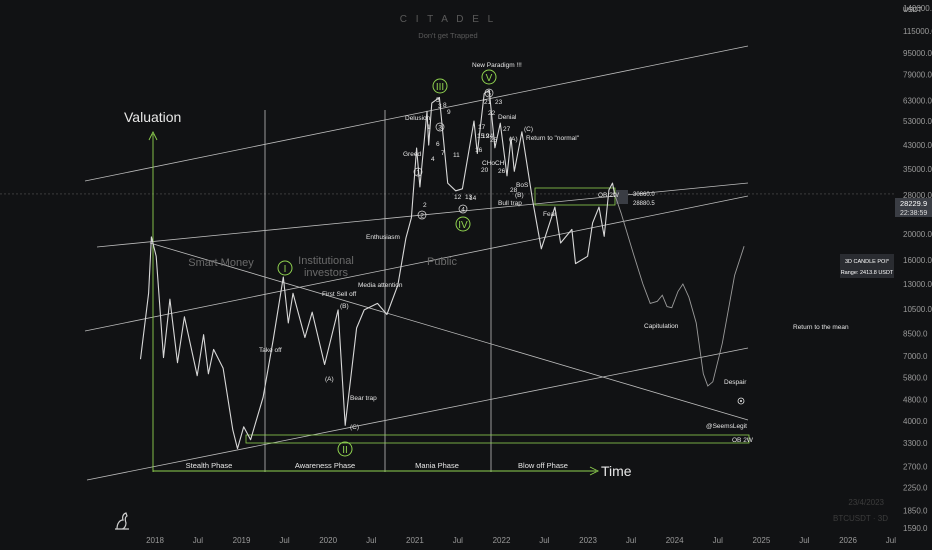 This screenshot has height=550, width=932. I want to click on wave-number: 6, so click(438, 144).